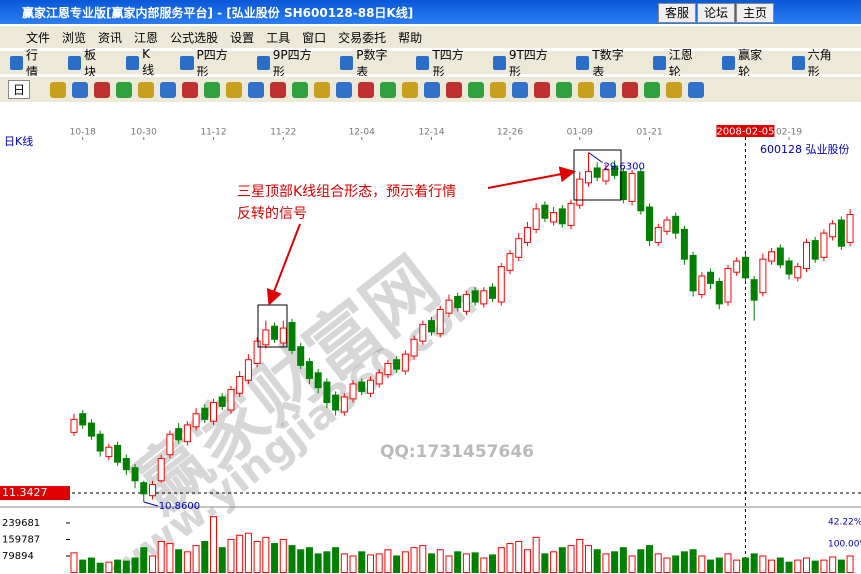 Image resolution: width=861 pixels, height=574 pixels. What do you see at coordinates (580, 133) in the screenshot?
I see `x-tick-label: 01-09` at bounding box center [580, 133].